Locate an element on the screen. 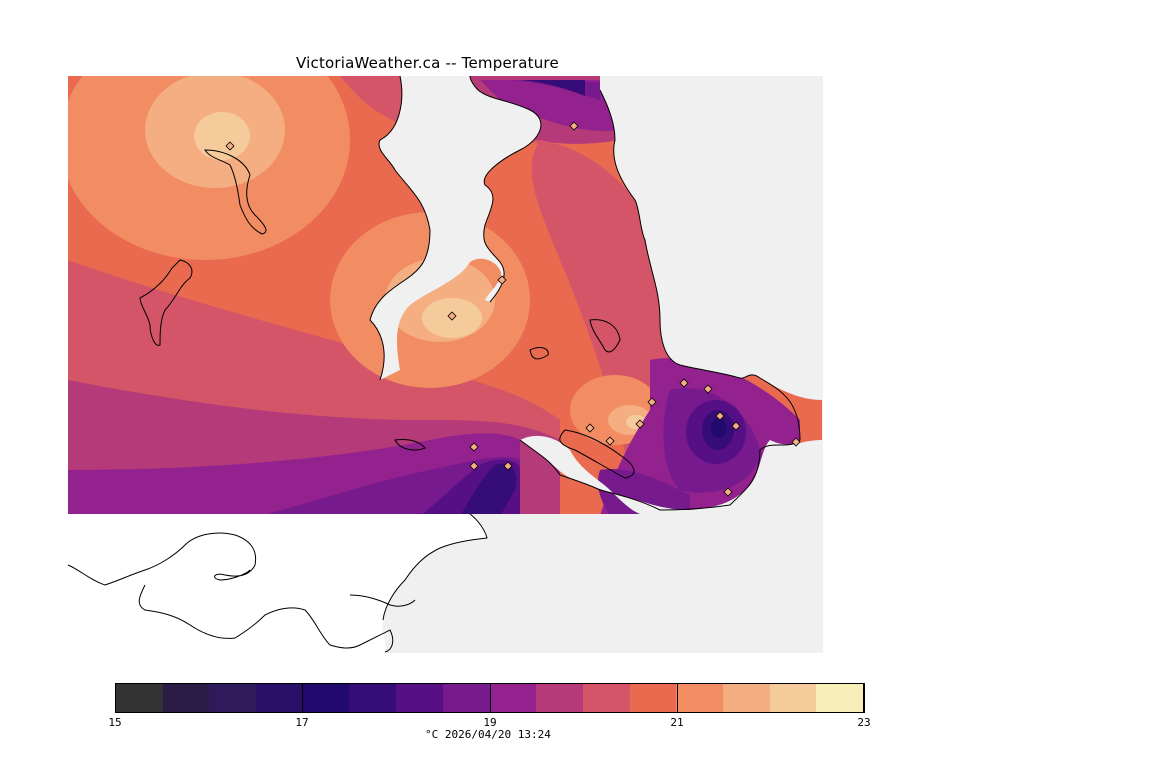 The image size is (1152, 768). legend-tick-label: 17 is located at coordinates (302, 722).